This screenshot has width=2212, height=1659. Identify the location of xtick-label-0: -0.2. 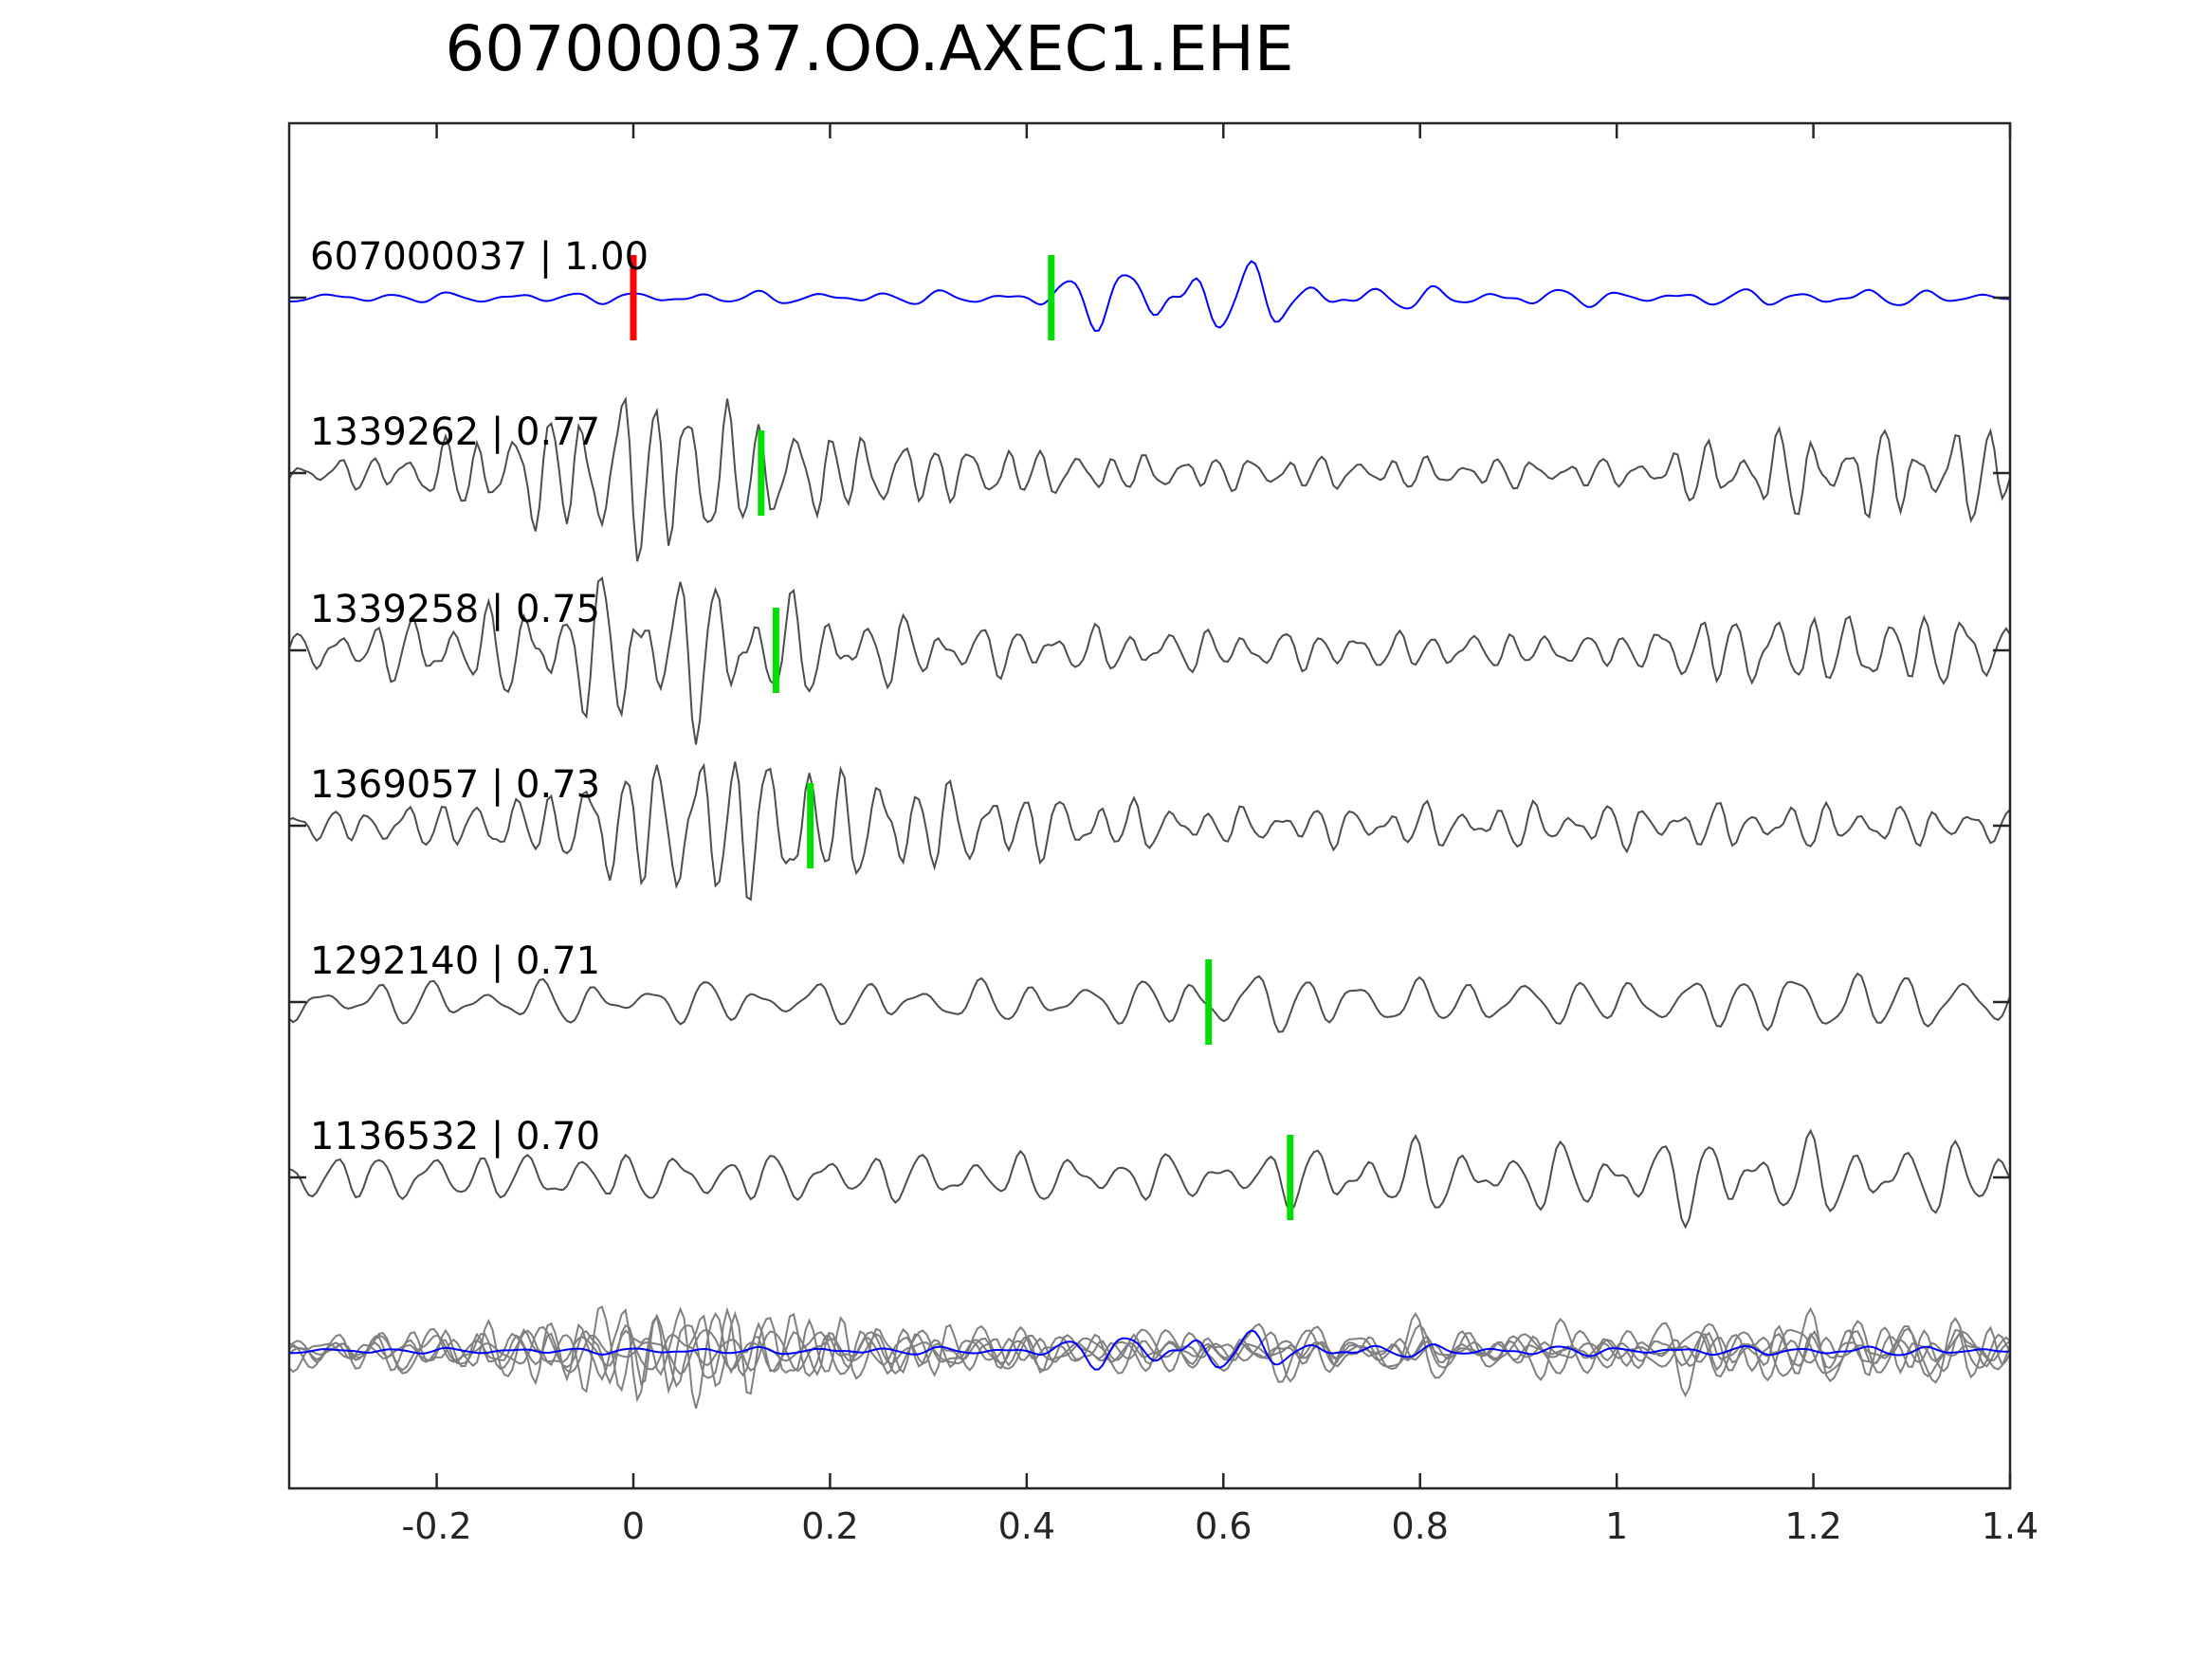
(436, 1526).